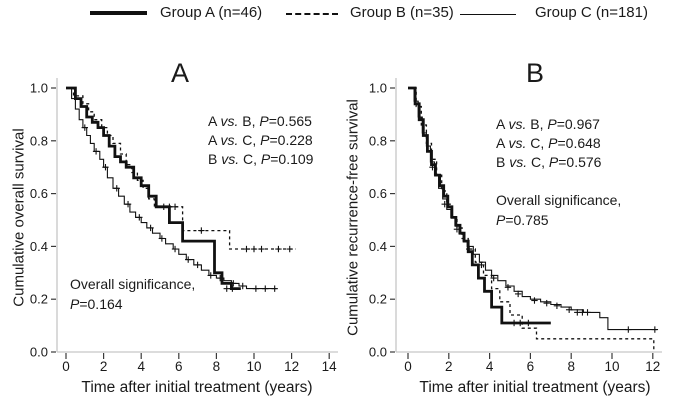 The width and height of the screenshot is (678, 407). What do you see at coordinates (96, 304) in the screenshot?
I see `overall-significance-value: P=0.164` at bounding box center [96, 304].